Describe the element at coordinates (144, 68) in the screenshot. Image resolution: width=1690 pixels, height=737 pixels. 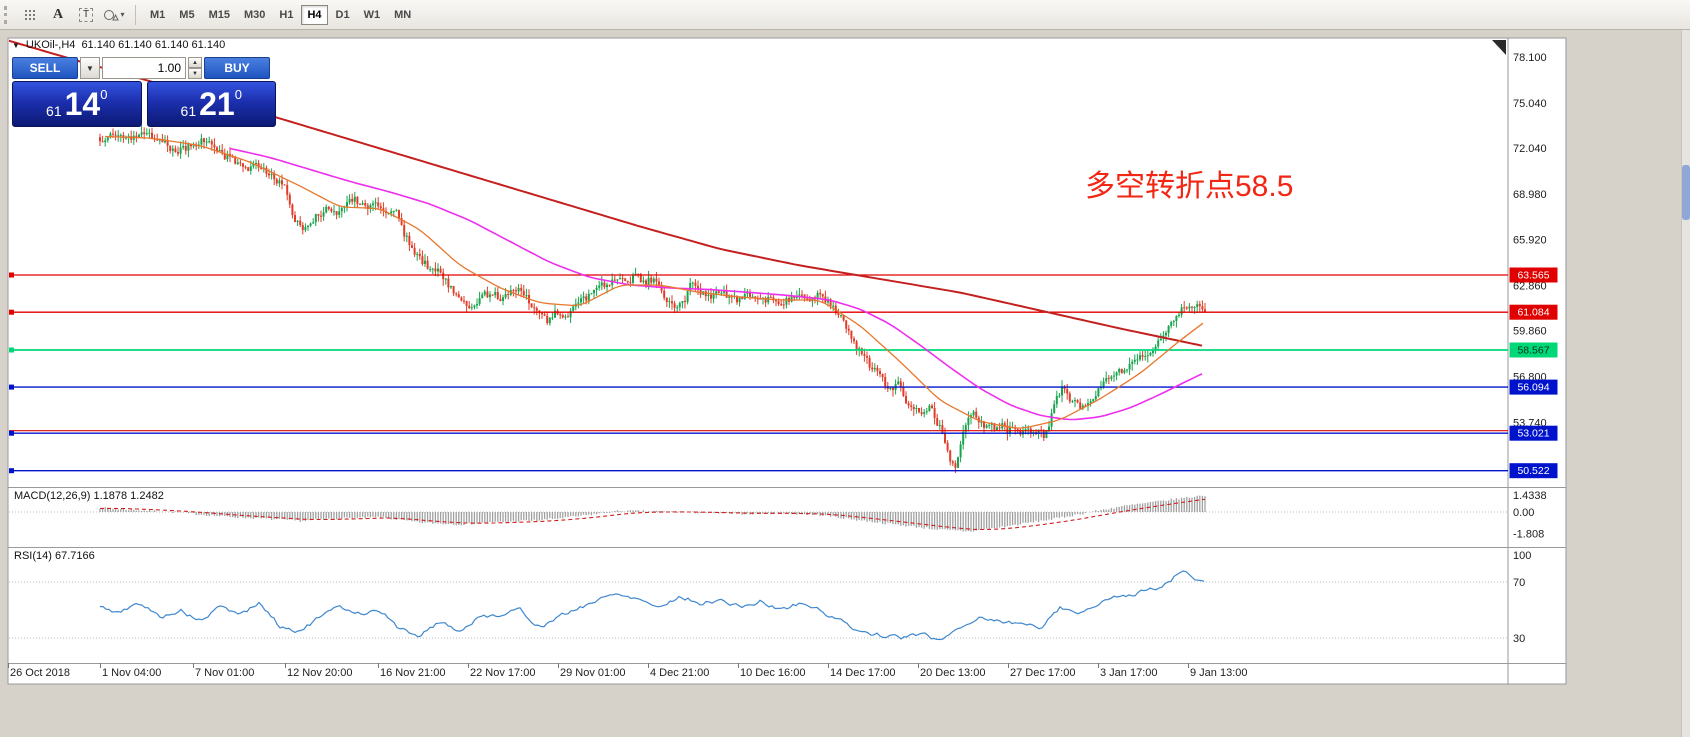
I see `volume-input` at that location.